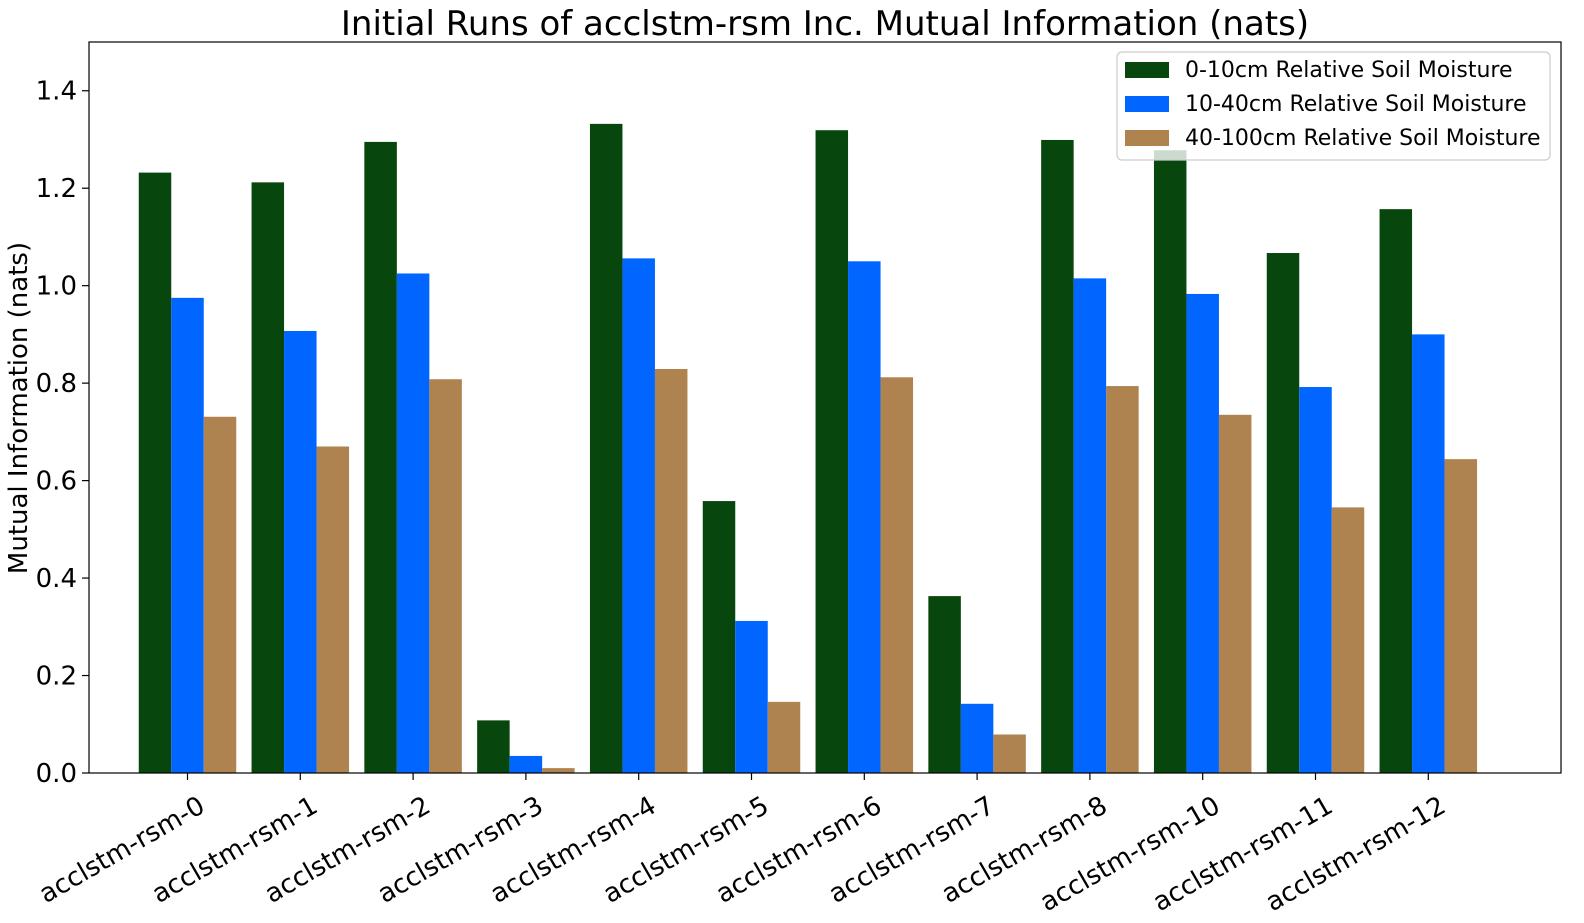  I want to click on legend-box, so click(1333, 106).